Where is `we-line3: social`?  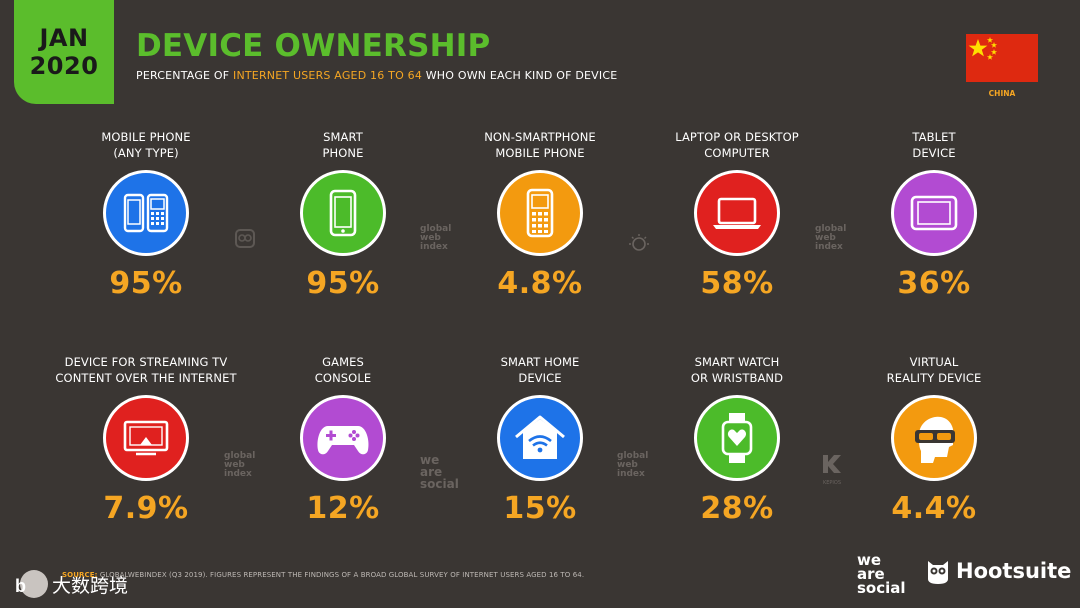 we-line3: social is located at coordinates (439, 484).